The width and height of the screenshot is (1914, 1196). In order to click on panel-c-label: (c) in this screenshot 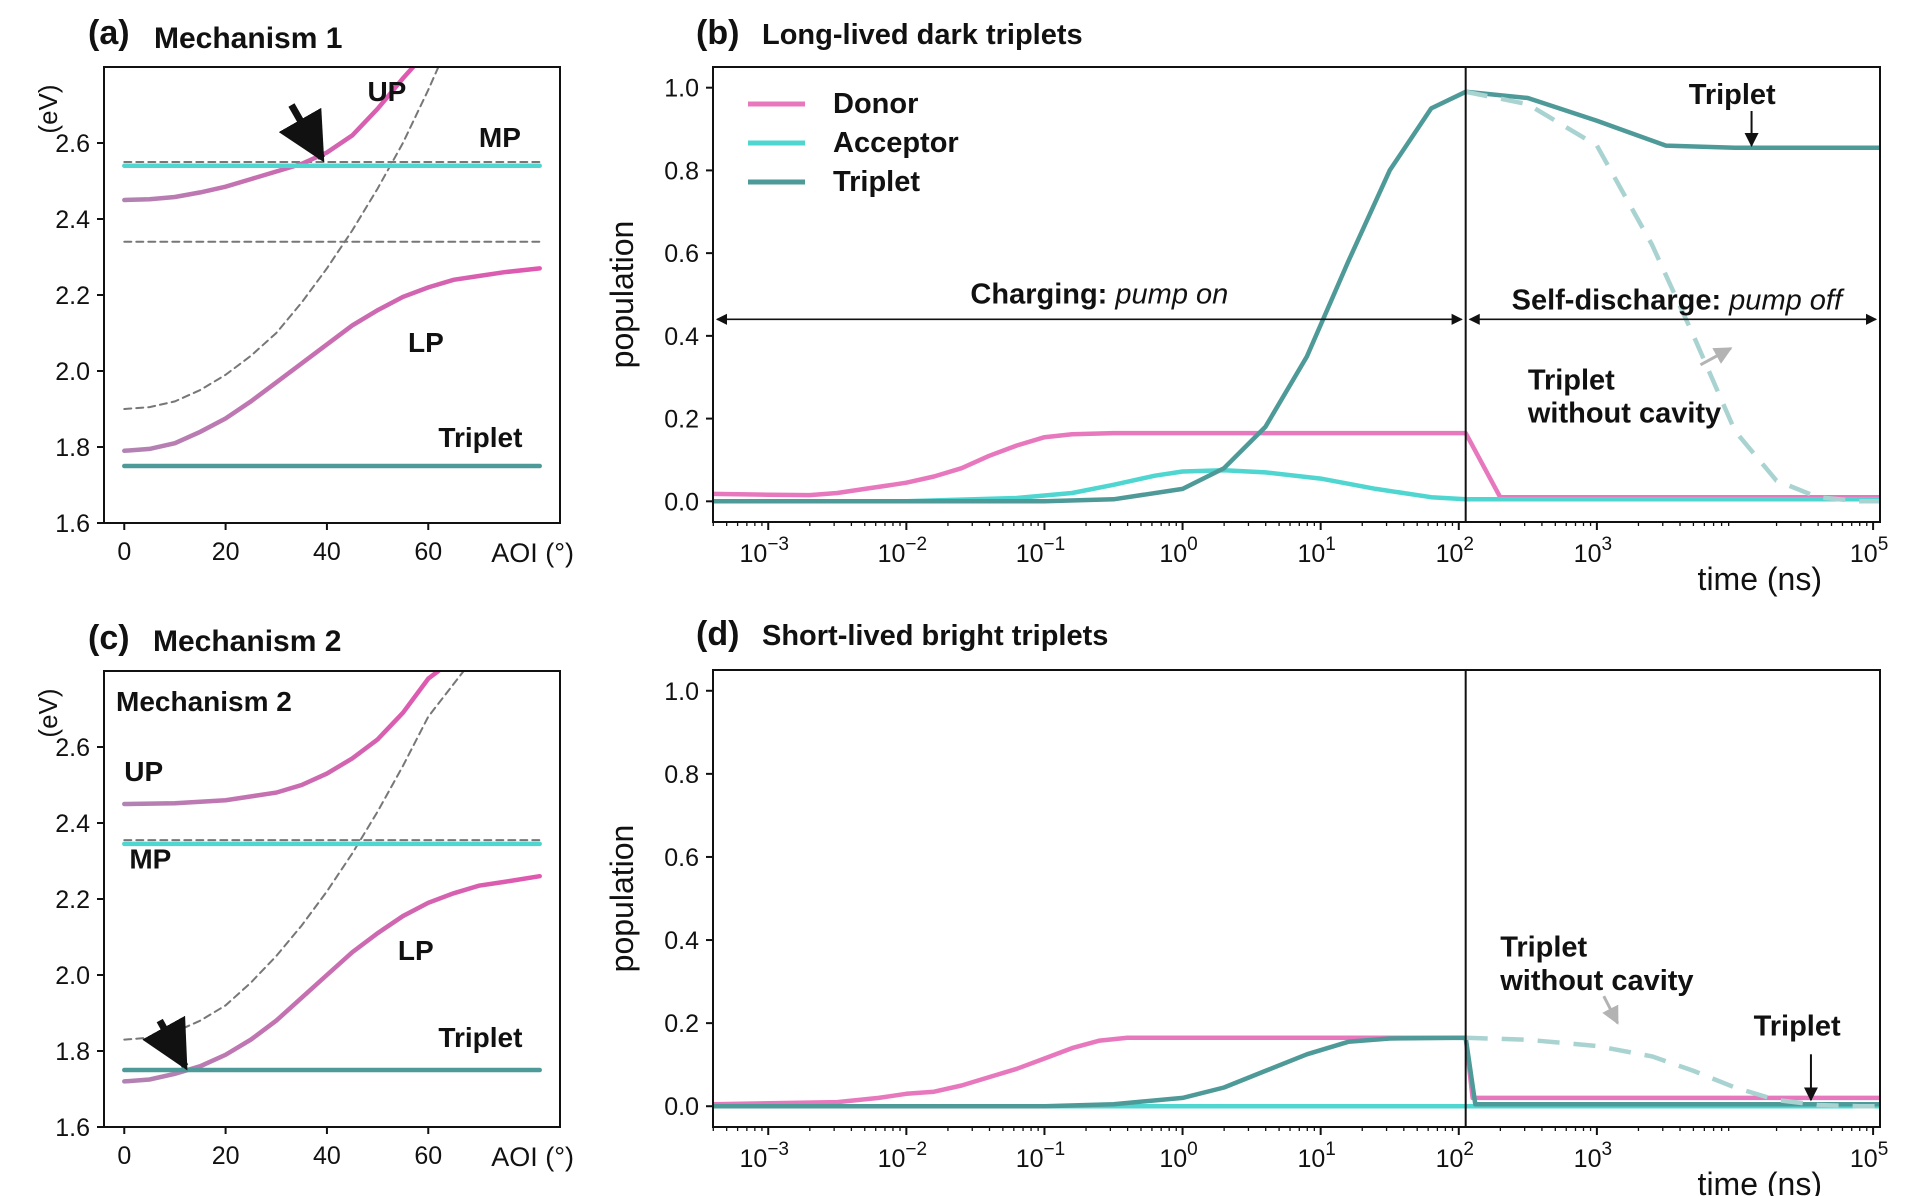, I will do `click(109, 638)`.